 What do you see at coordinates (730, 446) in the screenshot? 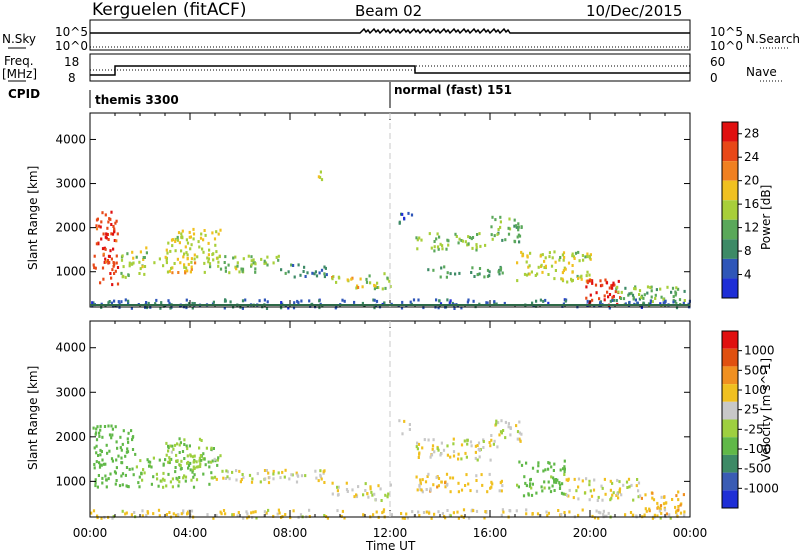
I see `velocity-colorbar-swatch` at bounding box center [730, 446].